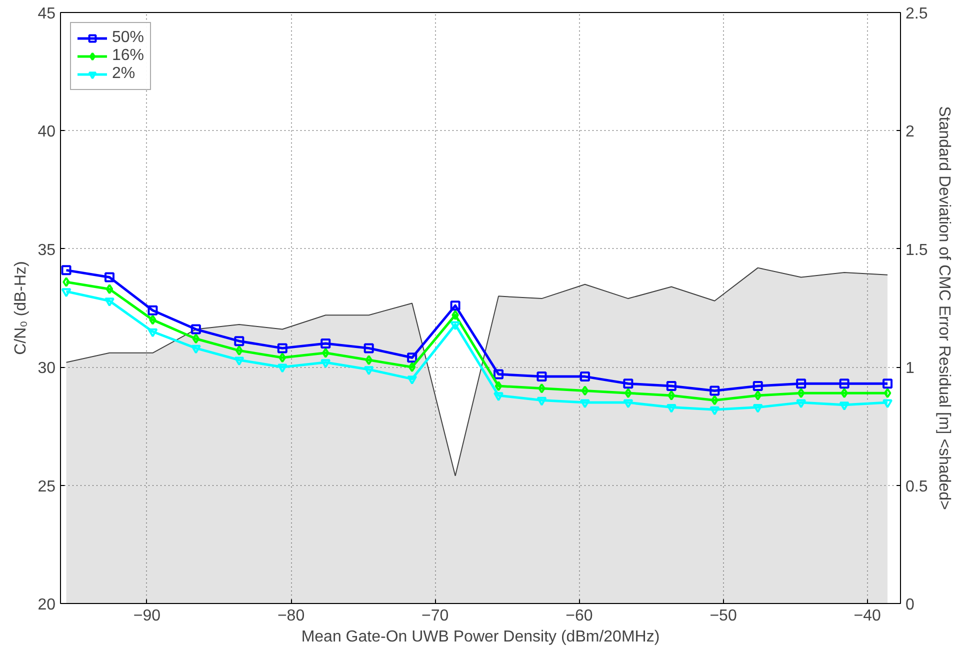  Describe the element at coordinates (47, 369) in the screenshot. I see `y-tick-label: 30` at that location.